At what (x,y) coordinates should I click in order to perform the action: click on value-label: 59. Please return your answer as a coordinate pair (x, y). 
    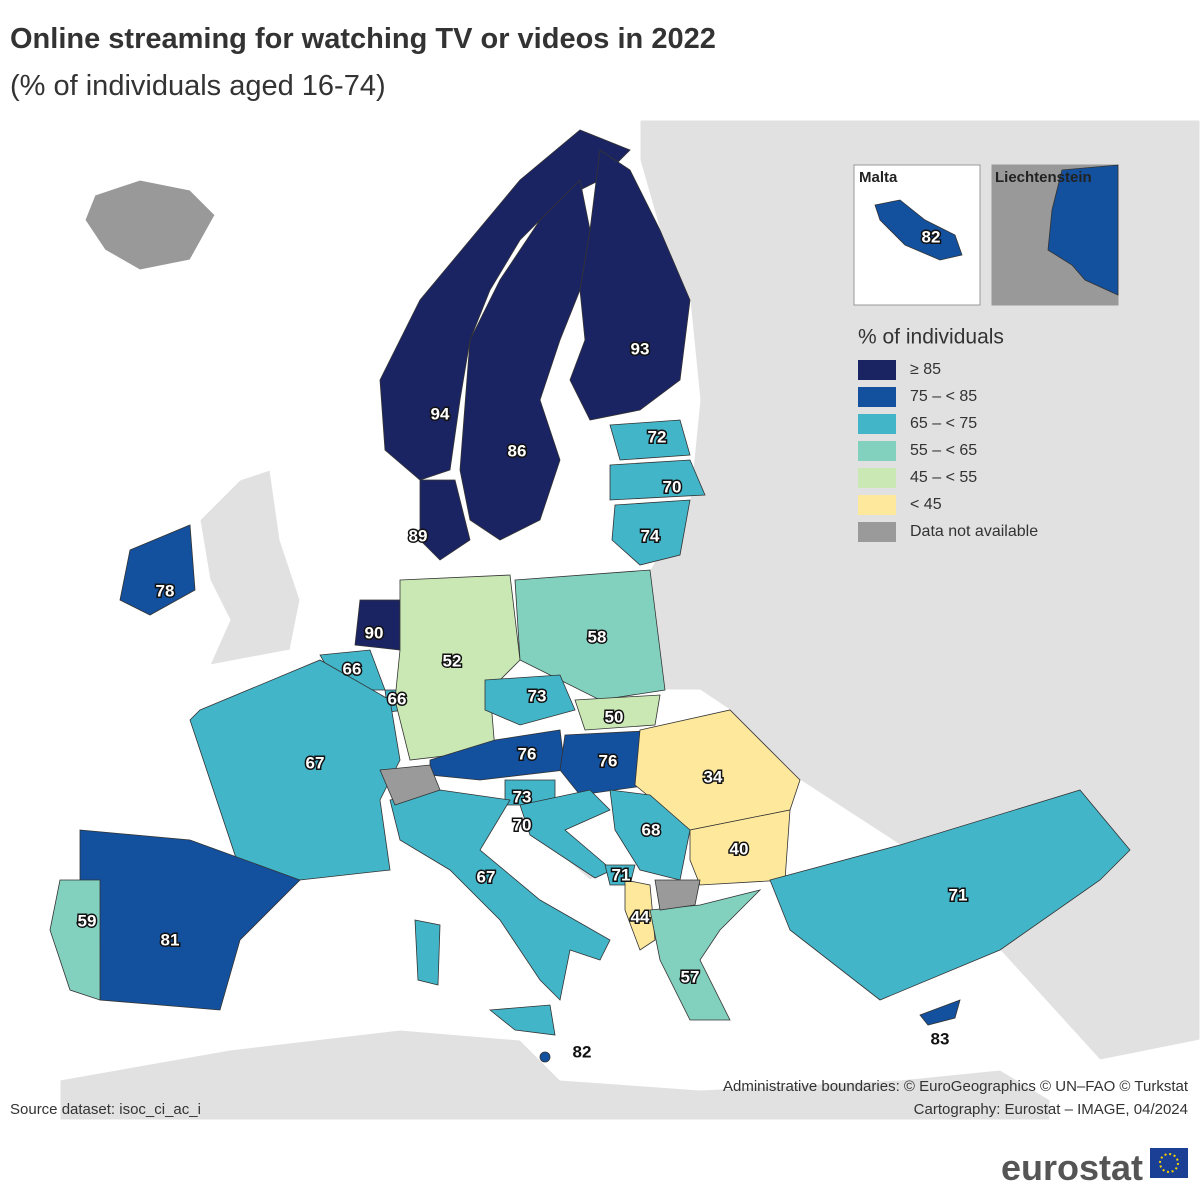
    Looking at the image, I should click on (87, 920).